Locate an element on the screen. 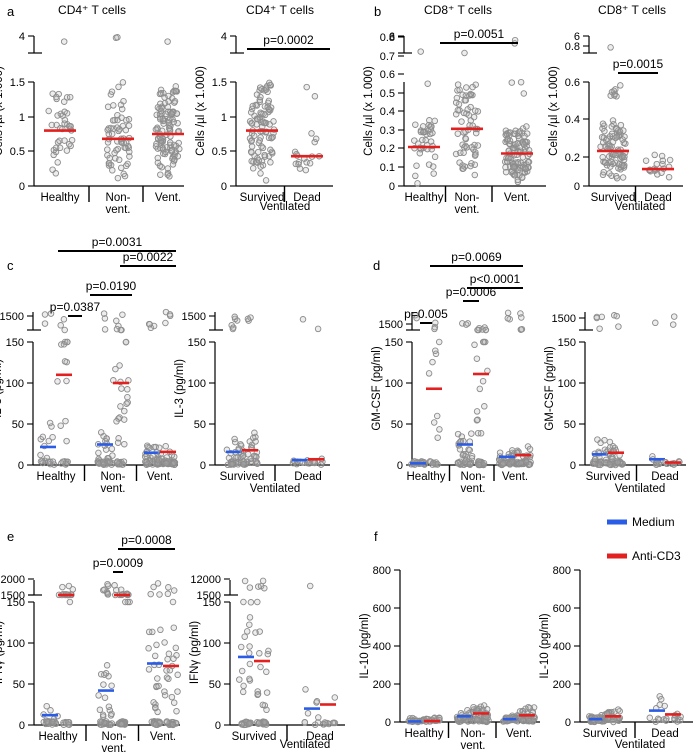 The height and width of the screenshot is (756, 698). y-tick-label: 0.5 is located at coordinates (17, 152).